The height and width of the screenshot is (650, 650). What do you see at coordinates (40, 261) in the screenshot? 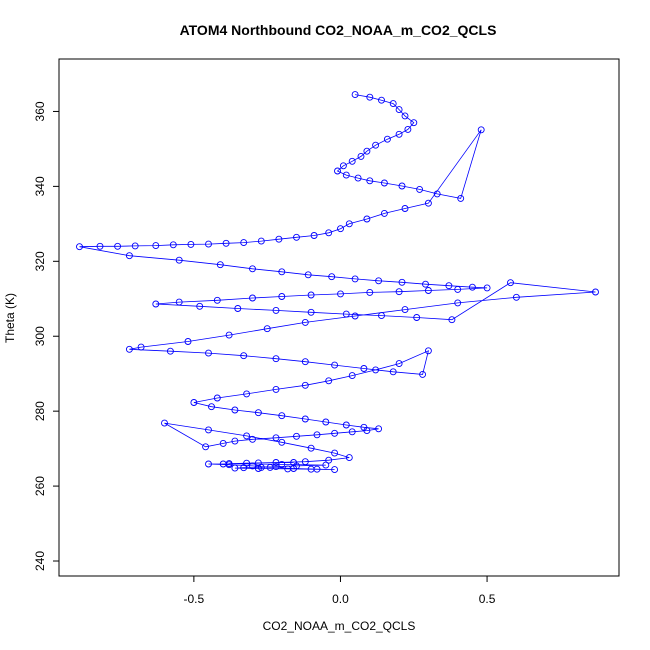
I see `y-tick-label: 320` at bounding box center [40, 261].